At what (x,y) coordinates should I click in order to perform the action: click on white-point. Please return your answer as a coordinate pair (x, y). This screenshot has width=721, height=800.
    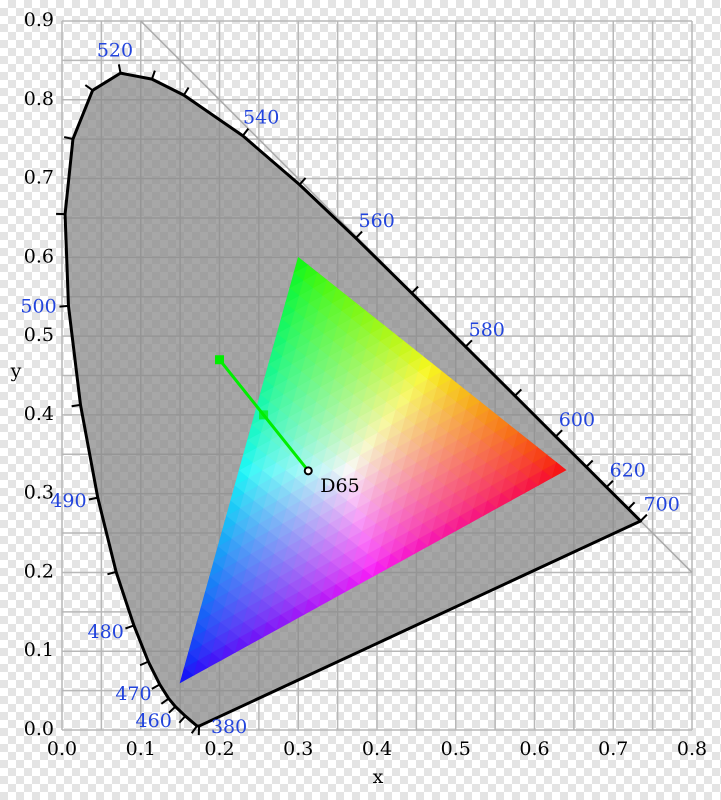
    Looking at the image, I should click on (308, 471).